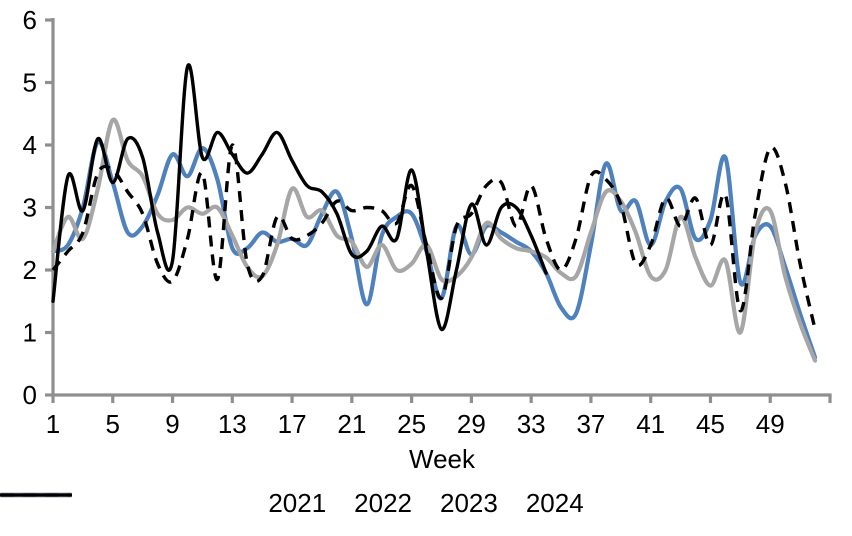 This screenshot has width=852, height=536. What do you see at coordinates (471, 424) in the screenshot?
I see `x-tick-label: 29` at bounding box center [471, 424].